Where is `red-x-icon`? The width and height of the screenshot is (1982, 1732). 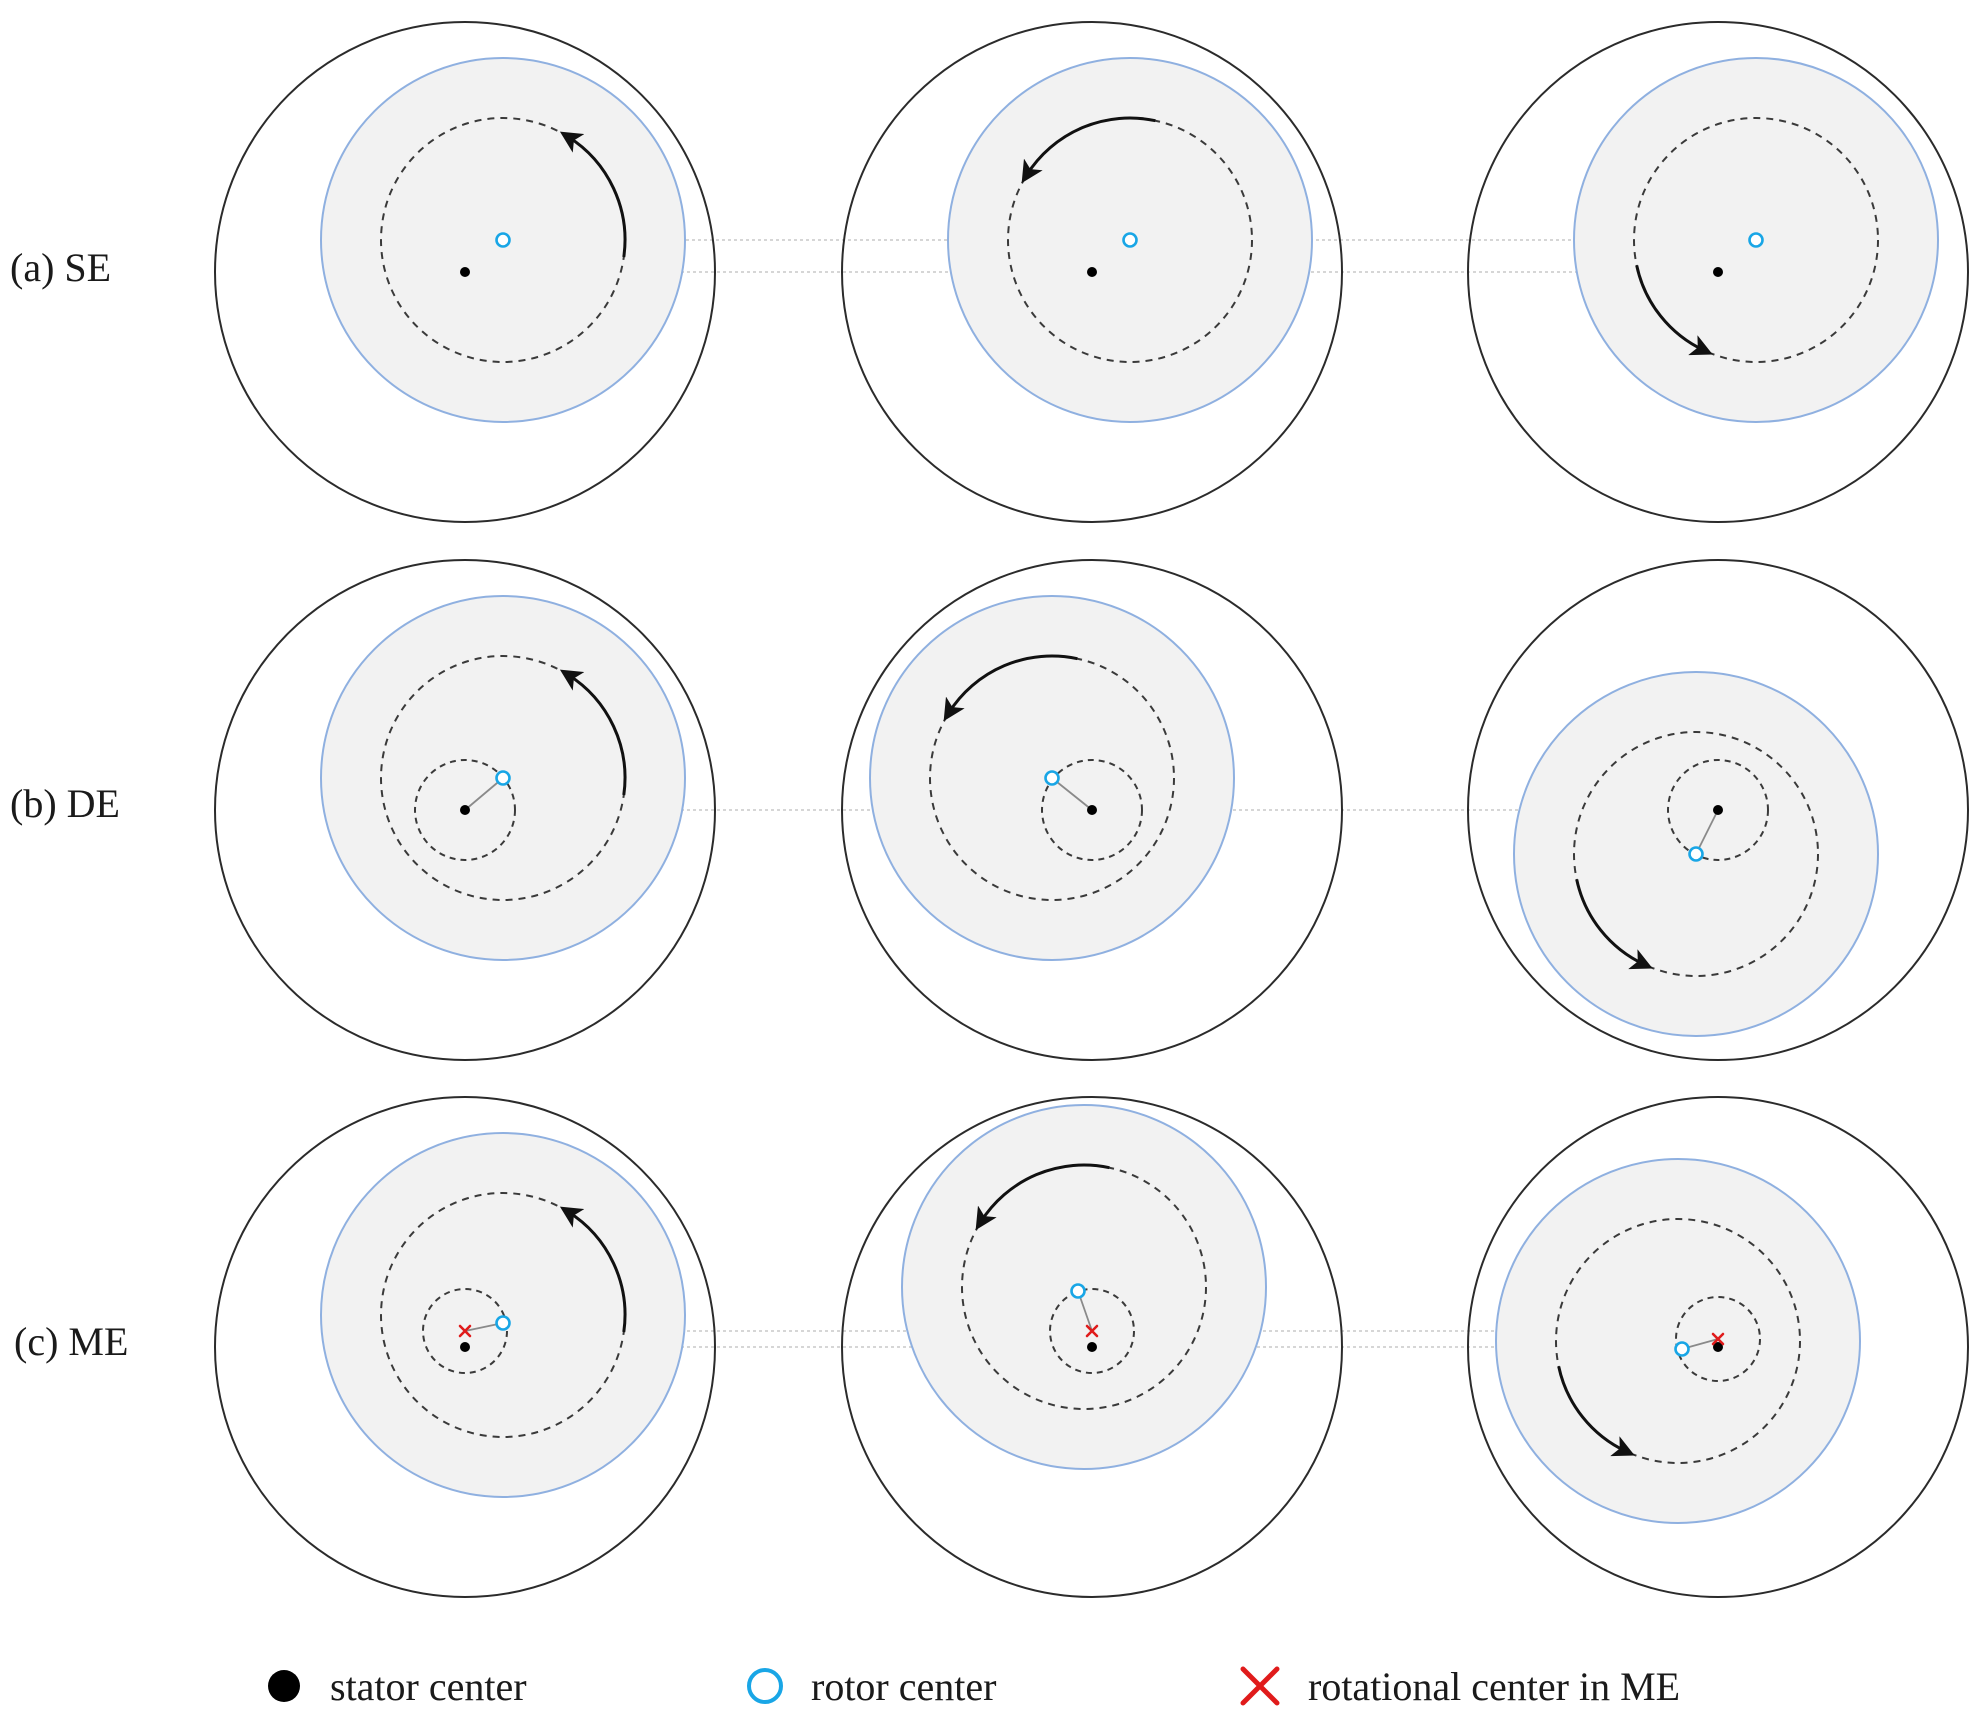
red-x-icon is located at coordinates (1260, 1686).